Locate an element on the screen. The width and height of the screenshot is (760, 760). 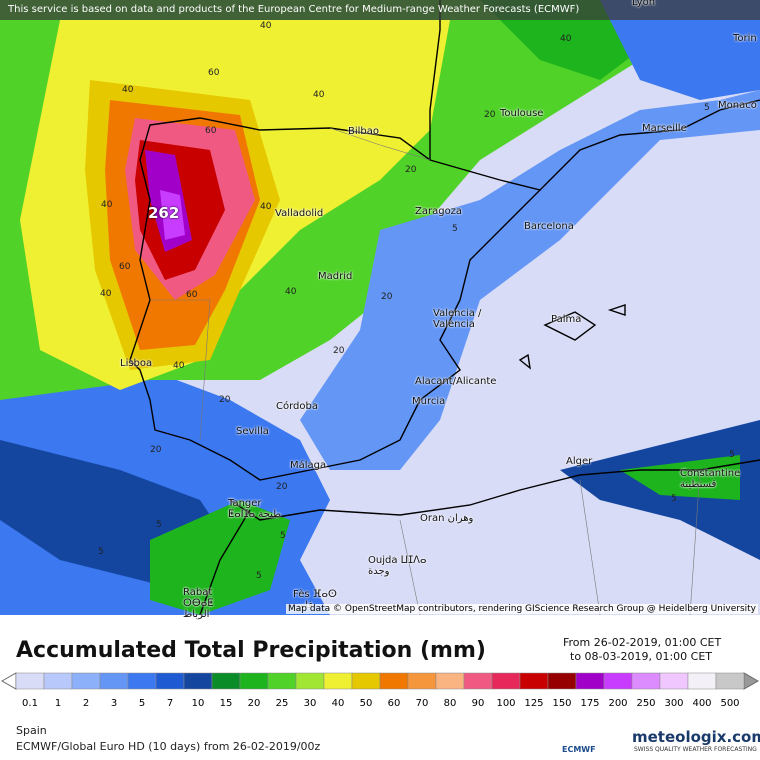
city-label: Zaragoza is located at coordinates (439, 211).